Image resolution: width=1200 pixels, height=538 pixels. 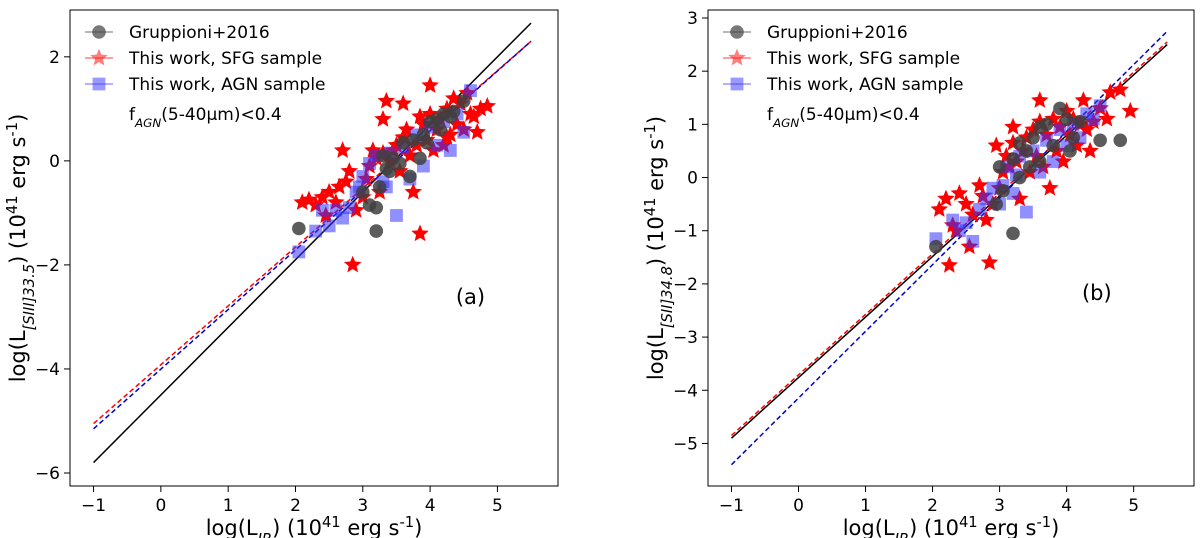 What do you see at coordinates (659, 248) in the screenshot?
I see `y-axis-label: log(L[SII]34.8) (1041 erg s-1)` at bounding box center [659, 248].